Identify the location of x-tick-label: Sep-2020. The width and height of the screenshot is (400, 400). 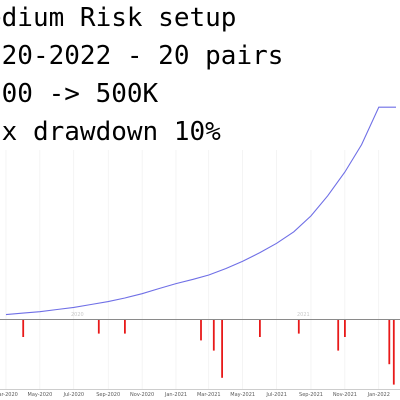
(108, 395).